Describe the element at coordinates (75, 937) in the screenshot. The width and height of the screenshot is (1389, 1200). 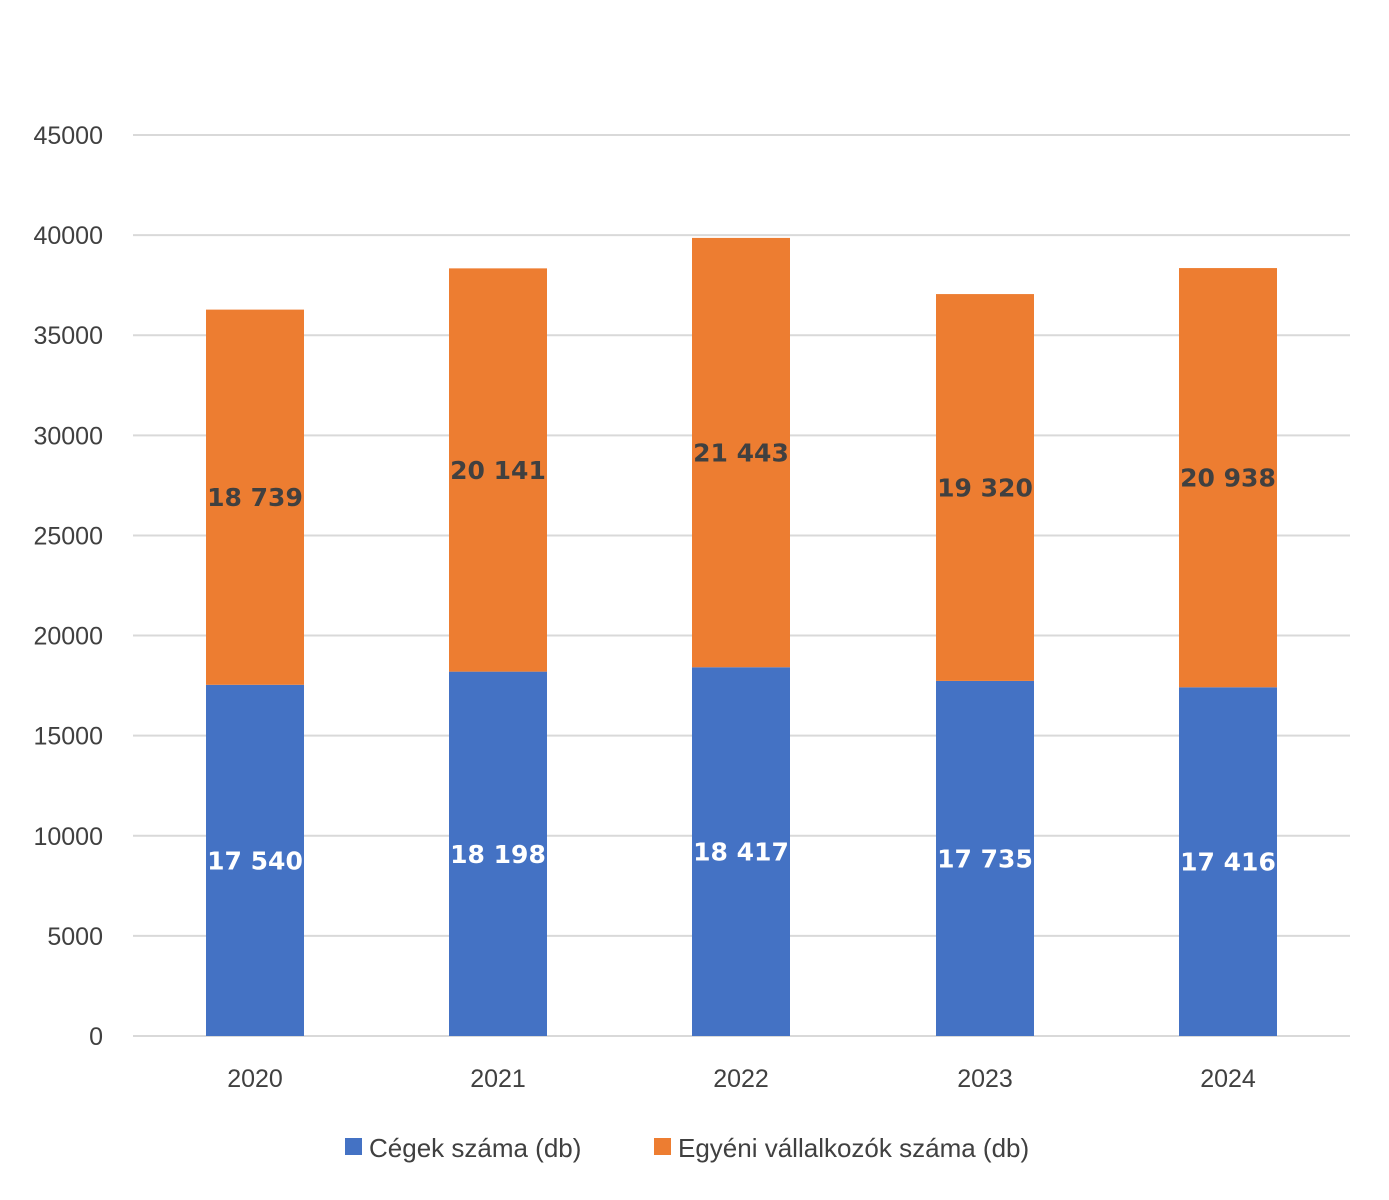
I see `y-tick-label: 5000` at that location.